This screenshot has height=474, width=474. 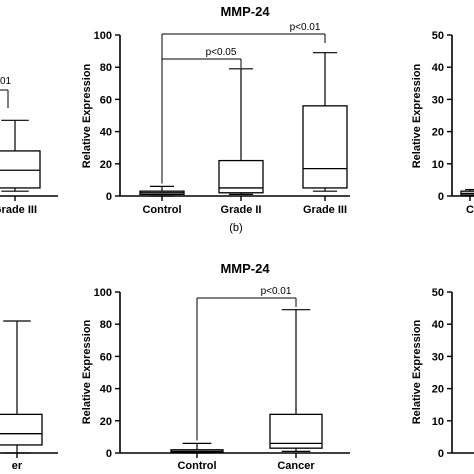 What do you see at coordinates (6, 92) in the screenshot?
I see `annotation-fragment: 01` at bounding box center [6, 92].